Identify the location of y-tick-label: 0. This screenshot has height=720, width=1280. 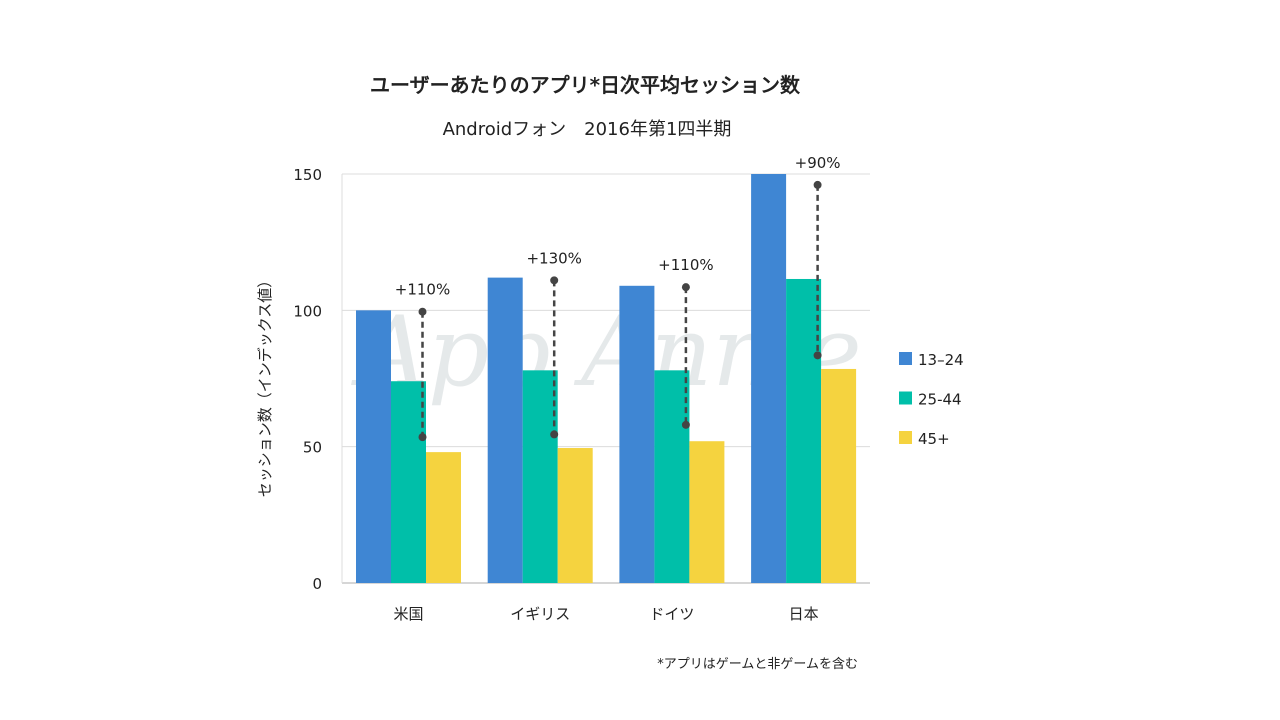
(317, 584).